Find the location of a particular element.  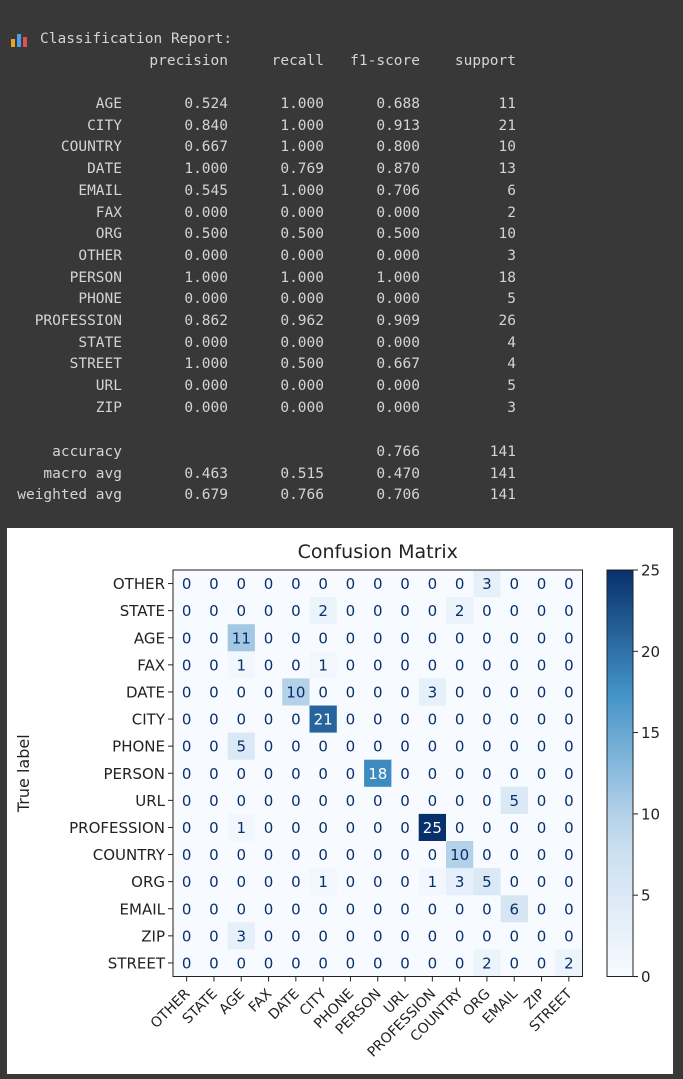

cell-value: 5 is located at coordinates (487, 882).